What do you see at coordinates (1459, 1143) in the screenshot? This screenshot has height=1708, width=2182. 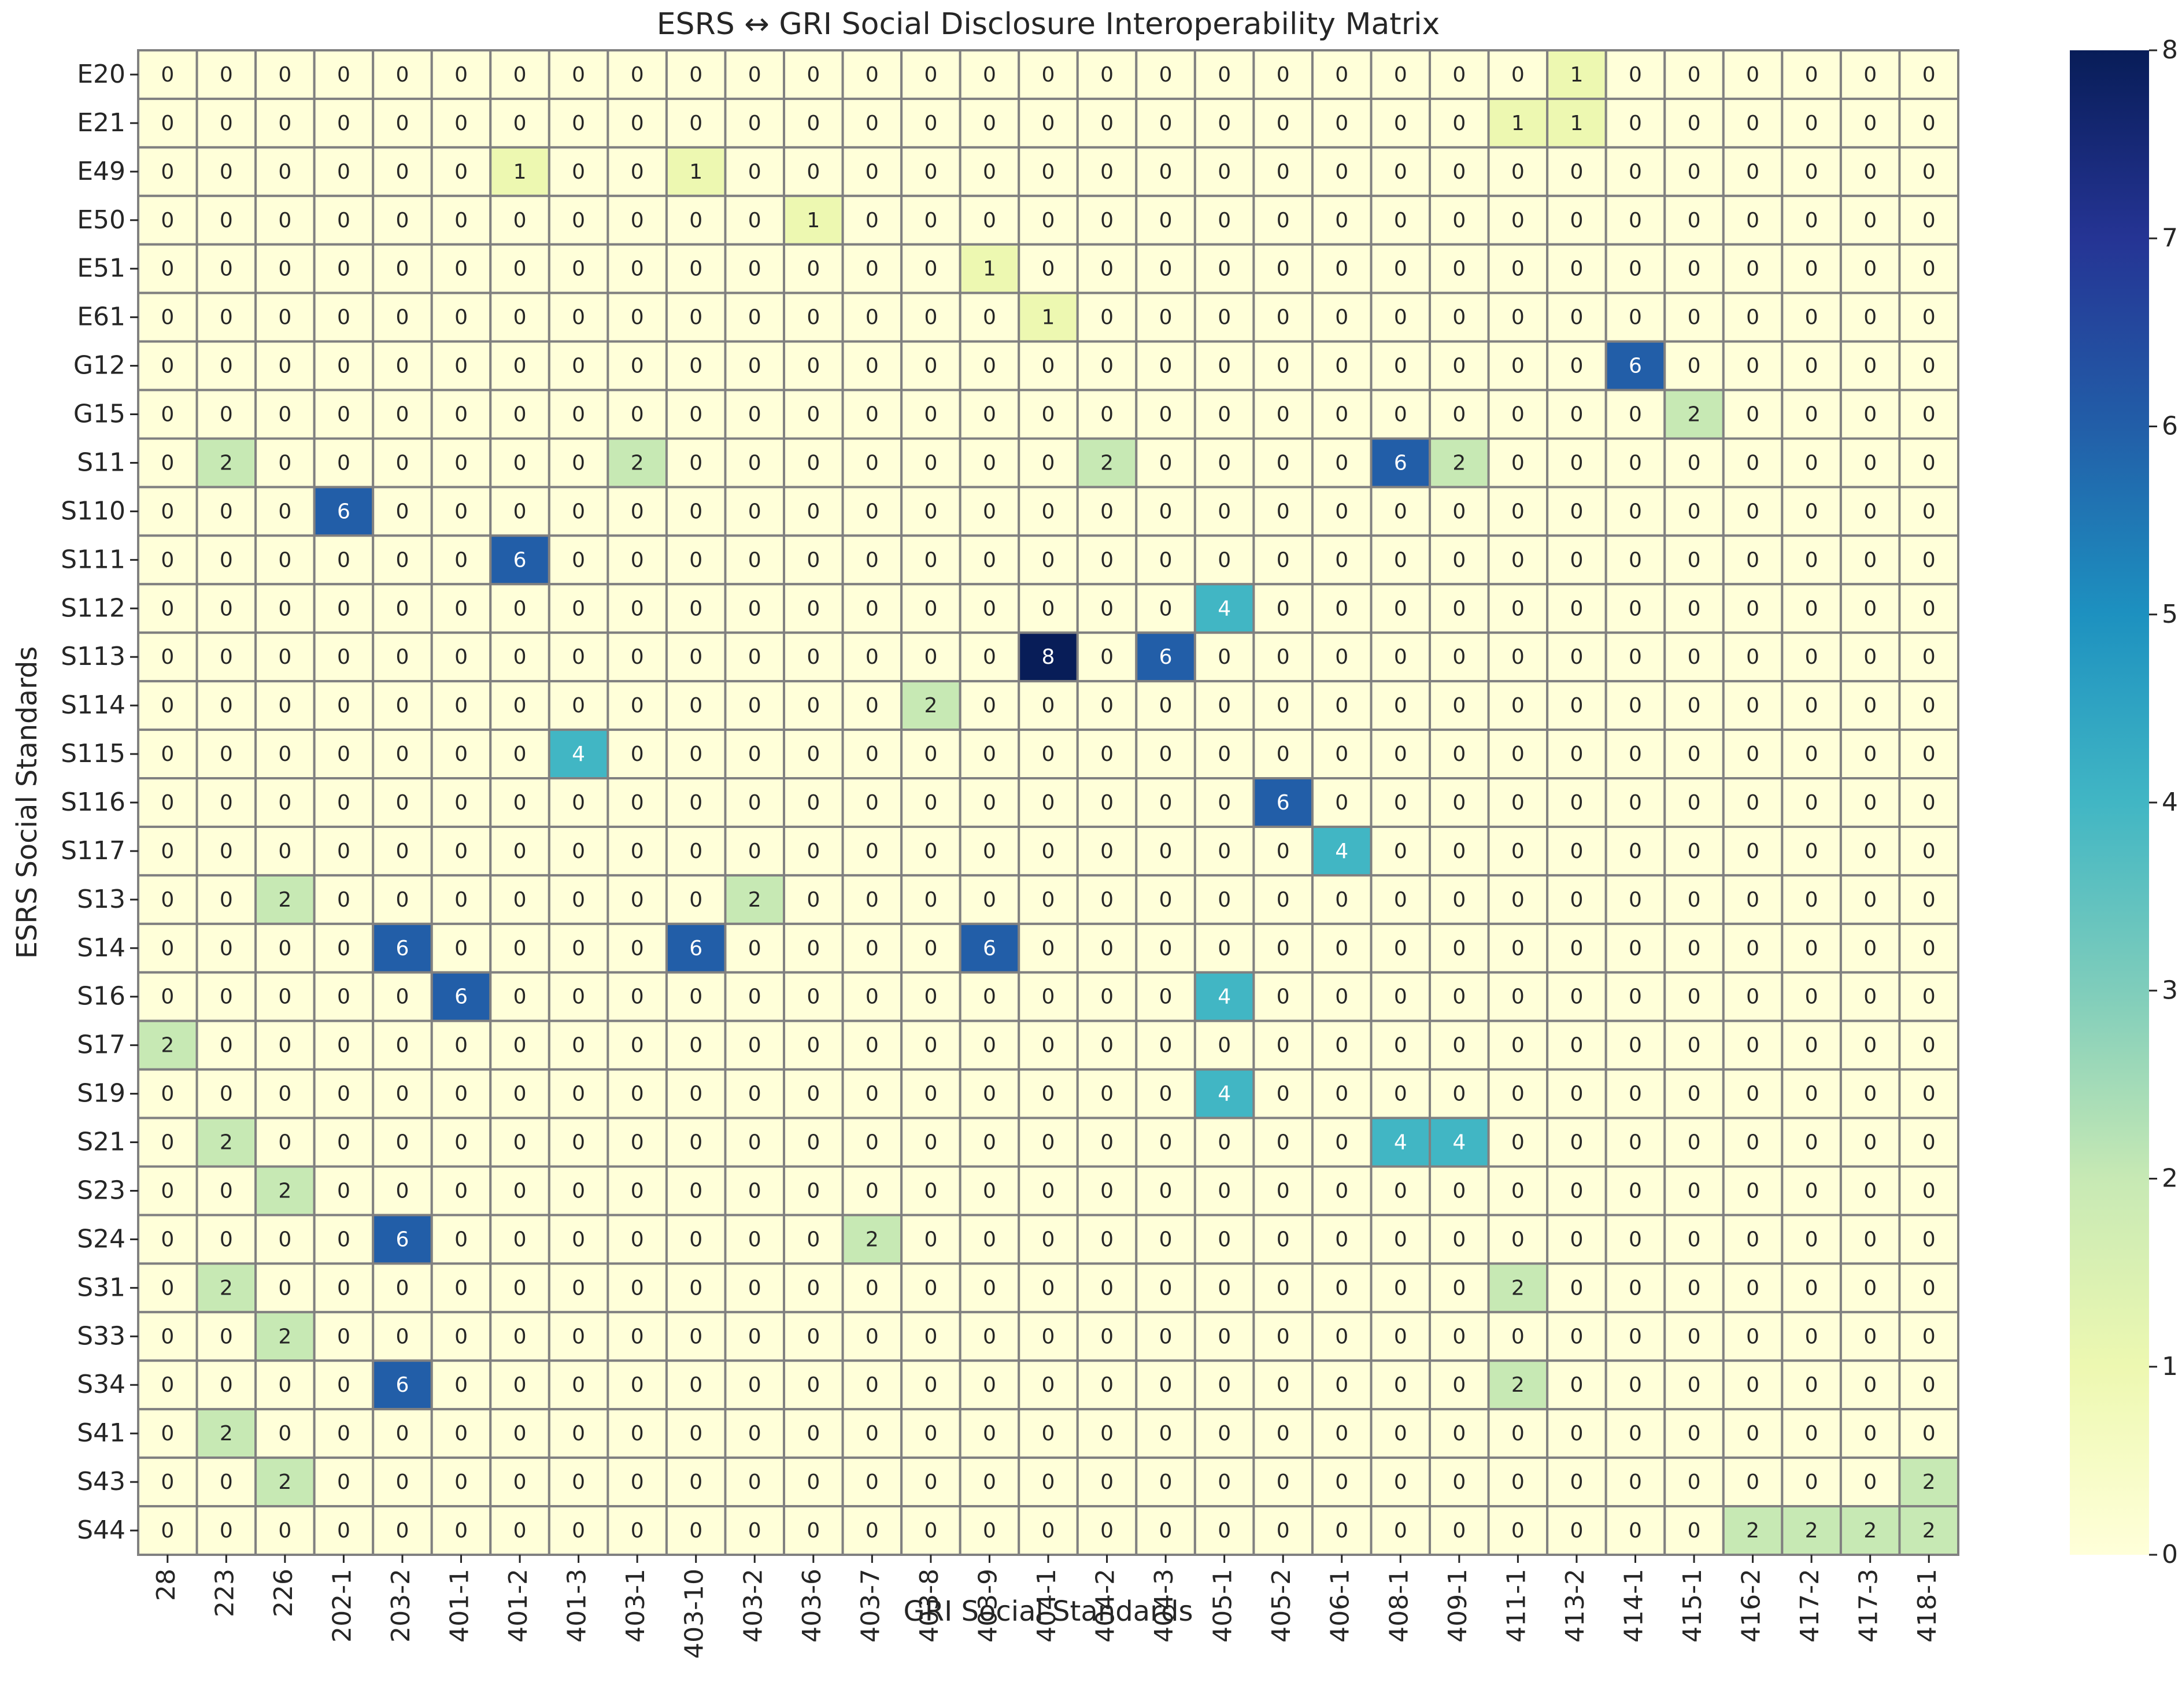 I see `cell-value-label: 4` at bounding box center [1459, 1143].